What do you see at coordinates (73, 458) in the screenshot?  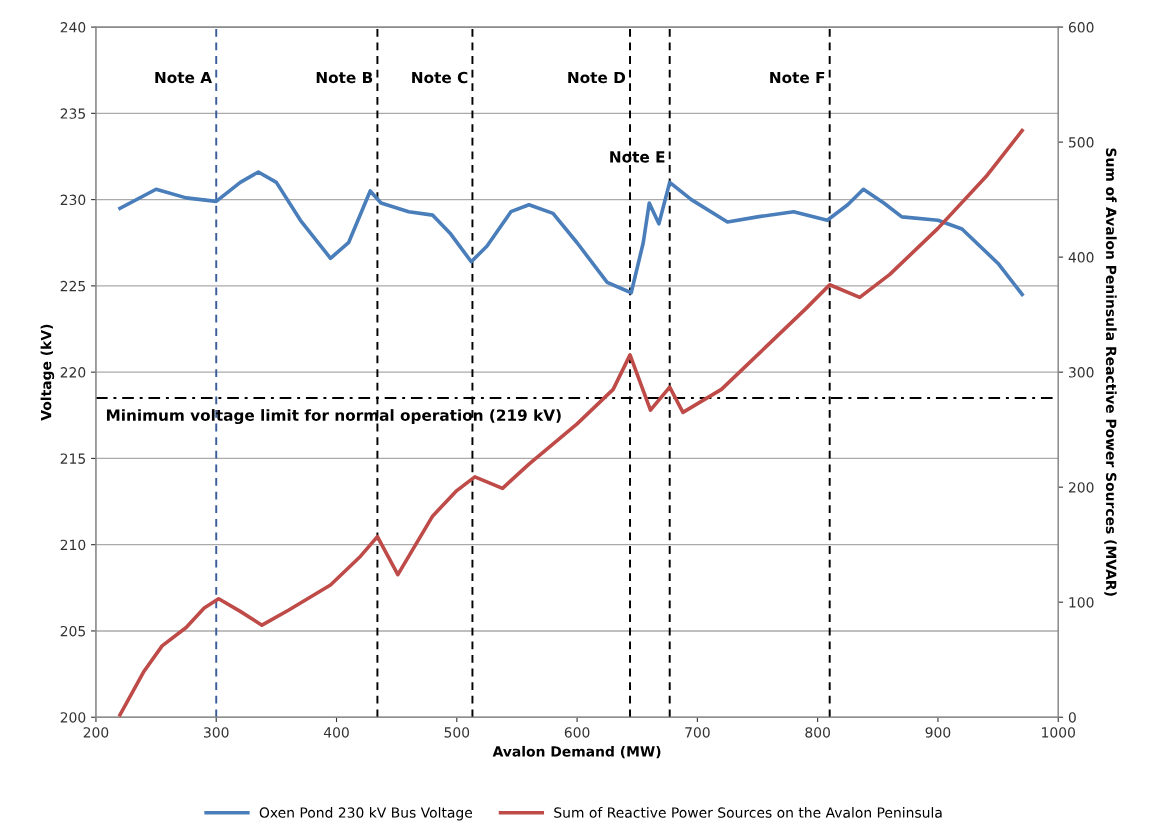 I see `y-tick-label: 215` at bounding box center [73, 458].